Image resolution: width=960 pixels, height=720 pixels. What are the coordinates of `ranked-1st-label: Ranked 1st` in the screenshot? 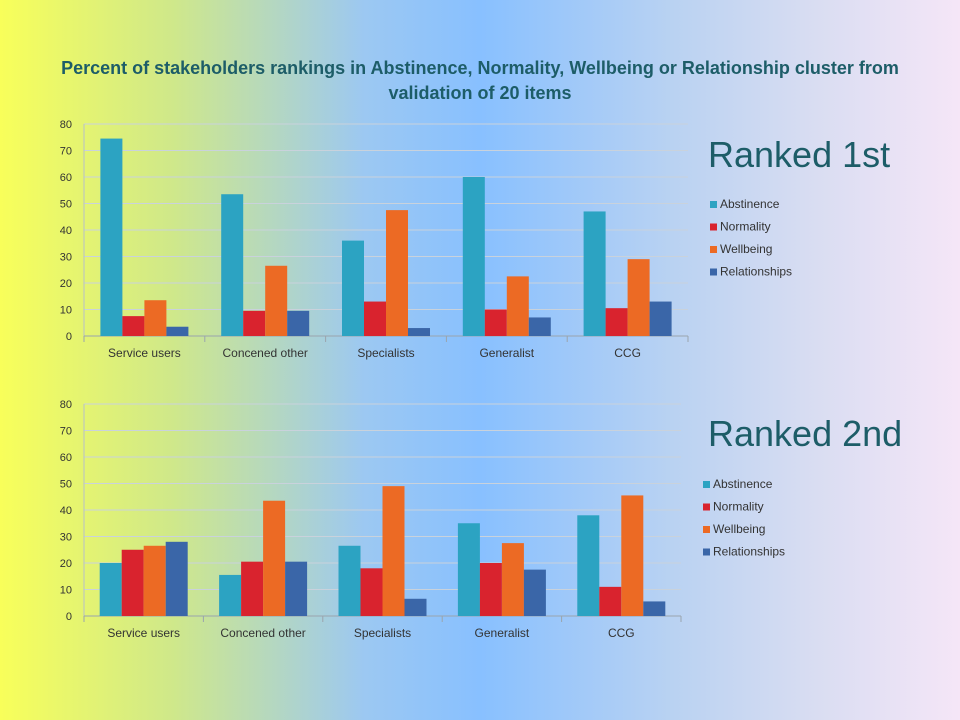 It's located at (799, 154).